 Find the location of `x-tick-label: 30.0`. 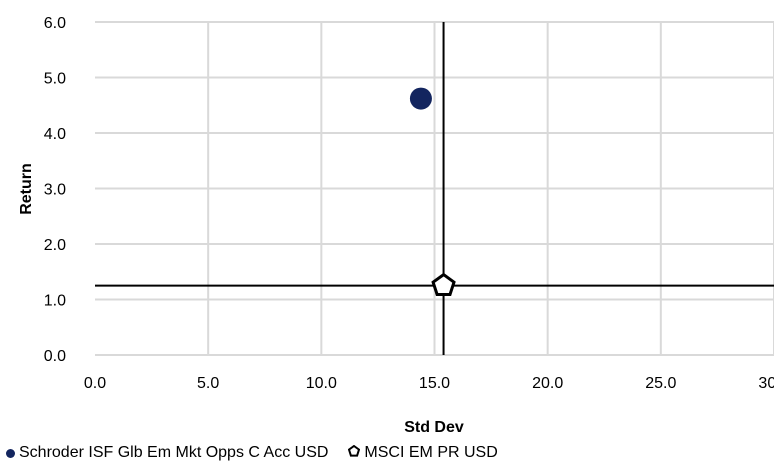

x-tick-label: 30.0 is located at coordinates (766, 383).